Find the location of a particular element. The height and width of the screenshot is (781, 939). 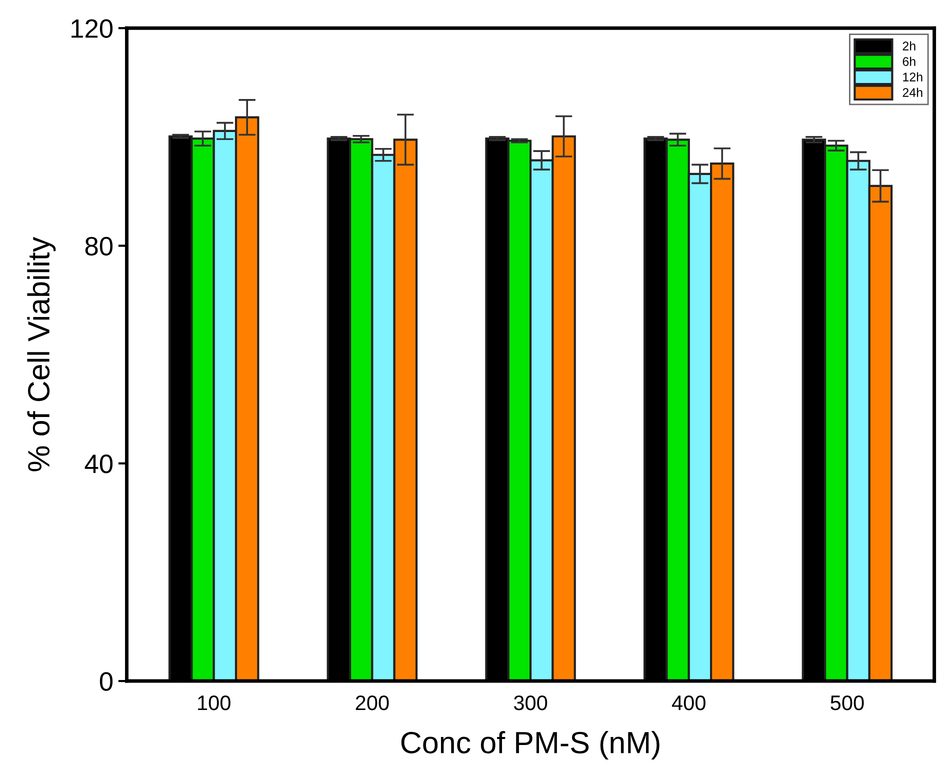

legend-label: 24h is located at coordinates (912, 92).